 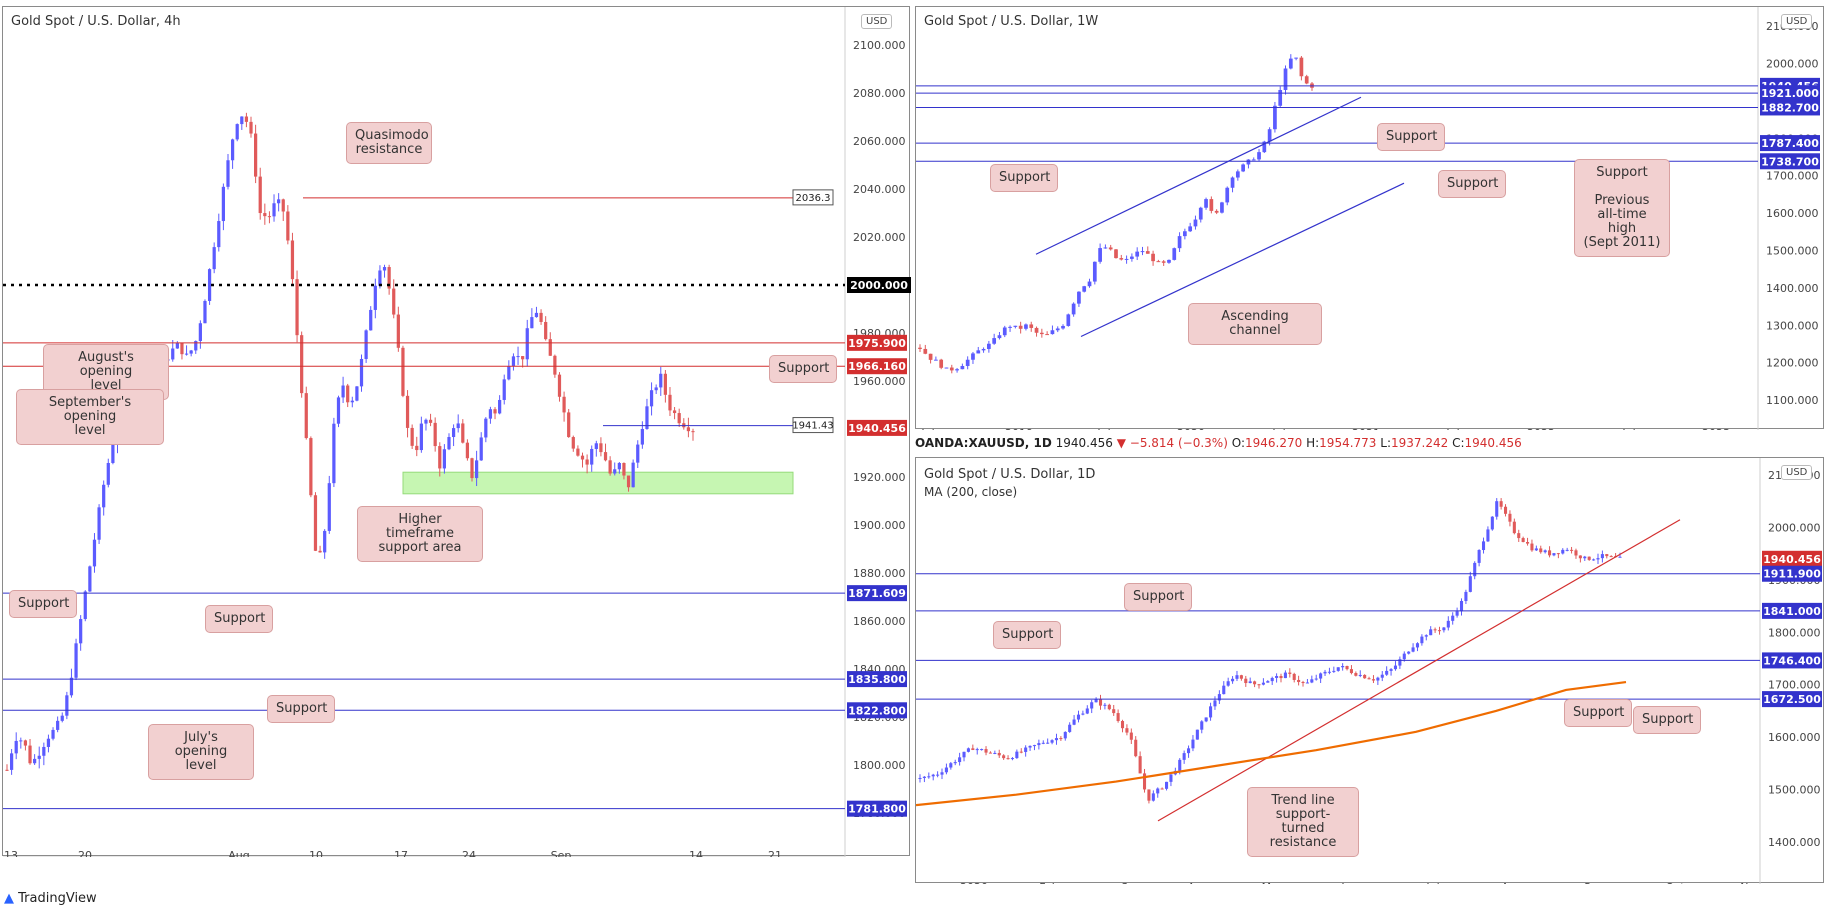 What do you see at coordinates (879, 765) in the screenshot?
I see `y-tick-label: 1800.000` at bounding box center [879, 765].